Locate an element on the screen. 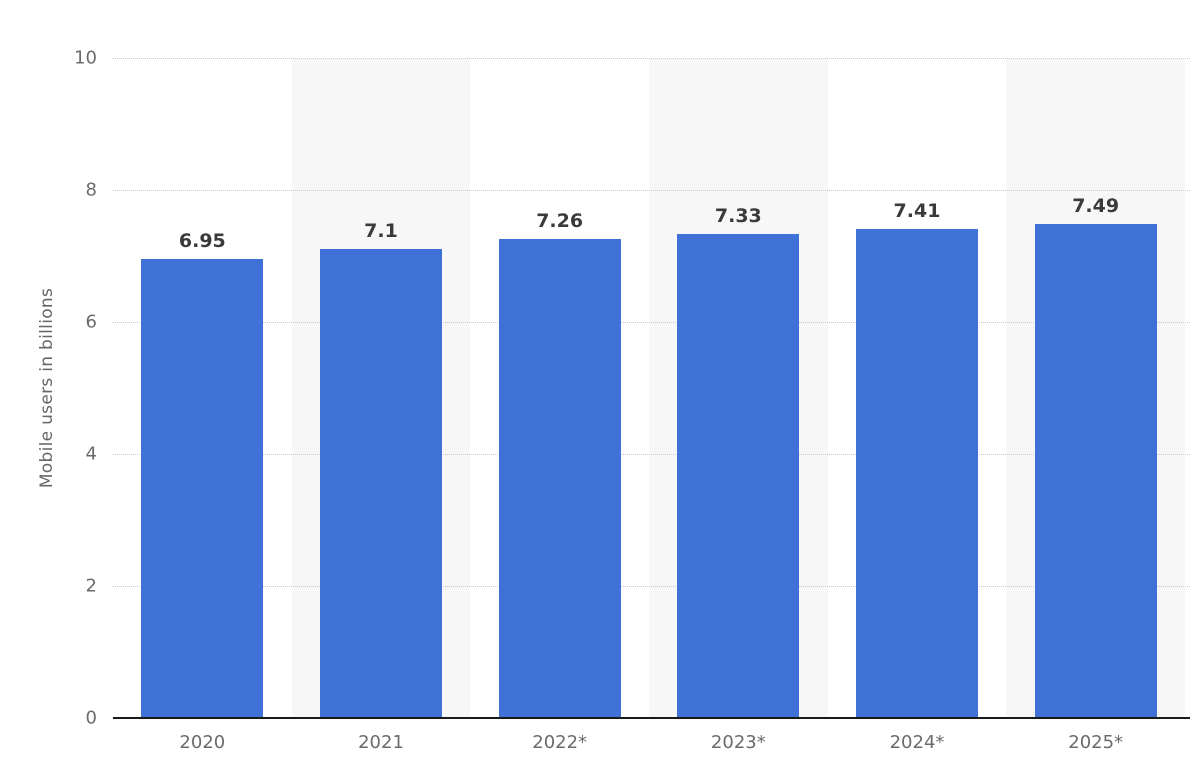 The width and height of the screenshot is (1200, 784). bar-value-label: 7.1 is located at coordinates (381, 231).